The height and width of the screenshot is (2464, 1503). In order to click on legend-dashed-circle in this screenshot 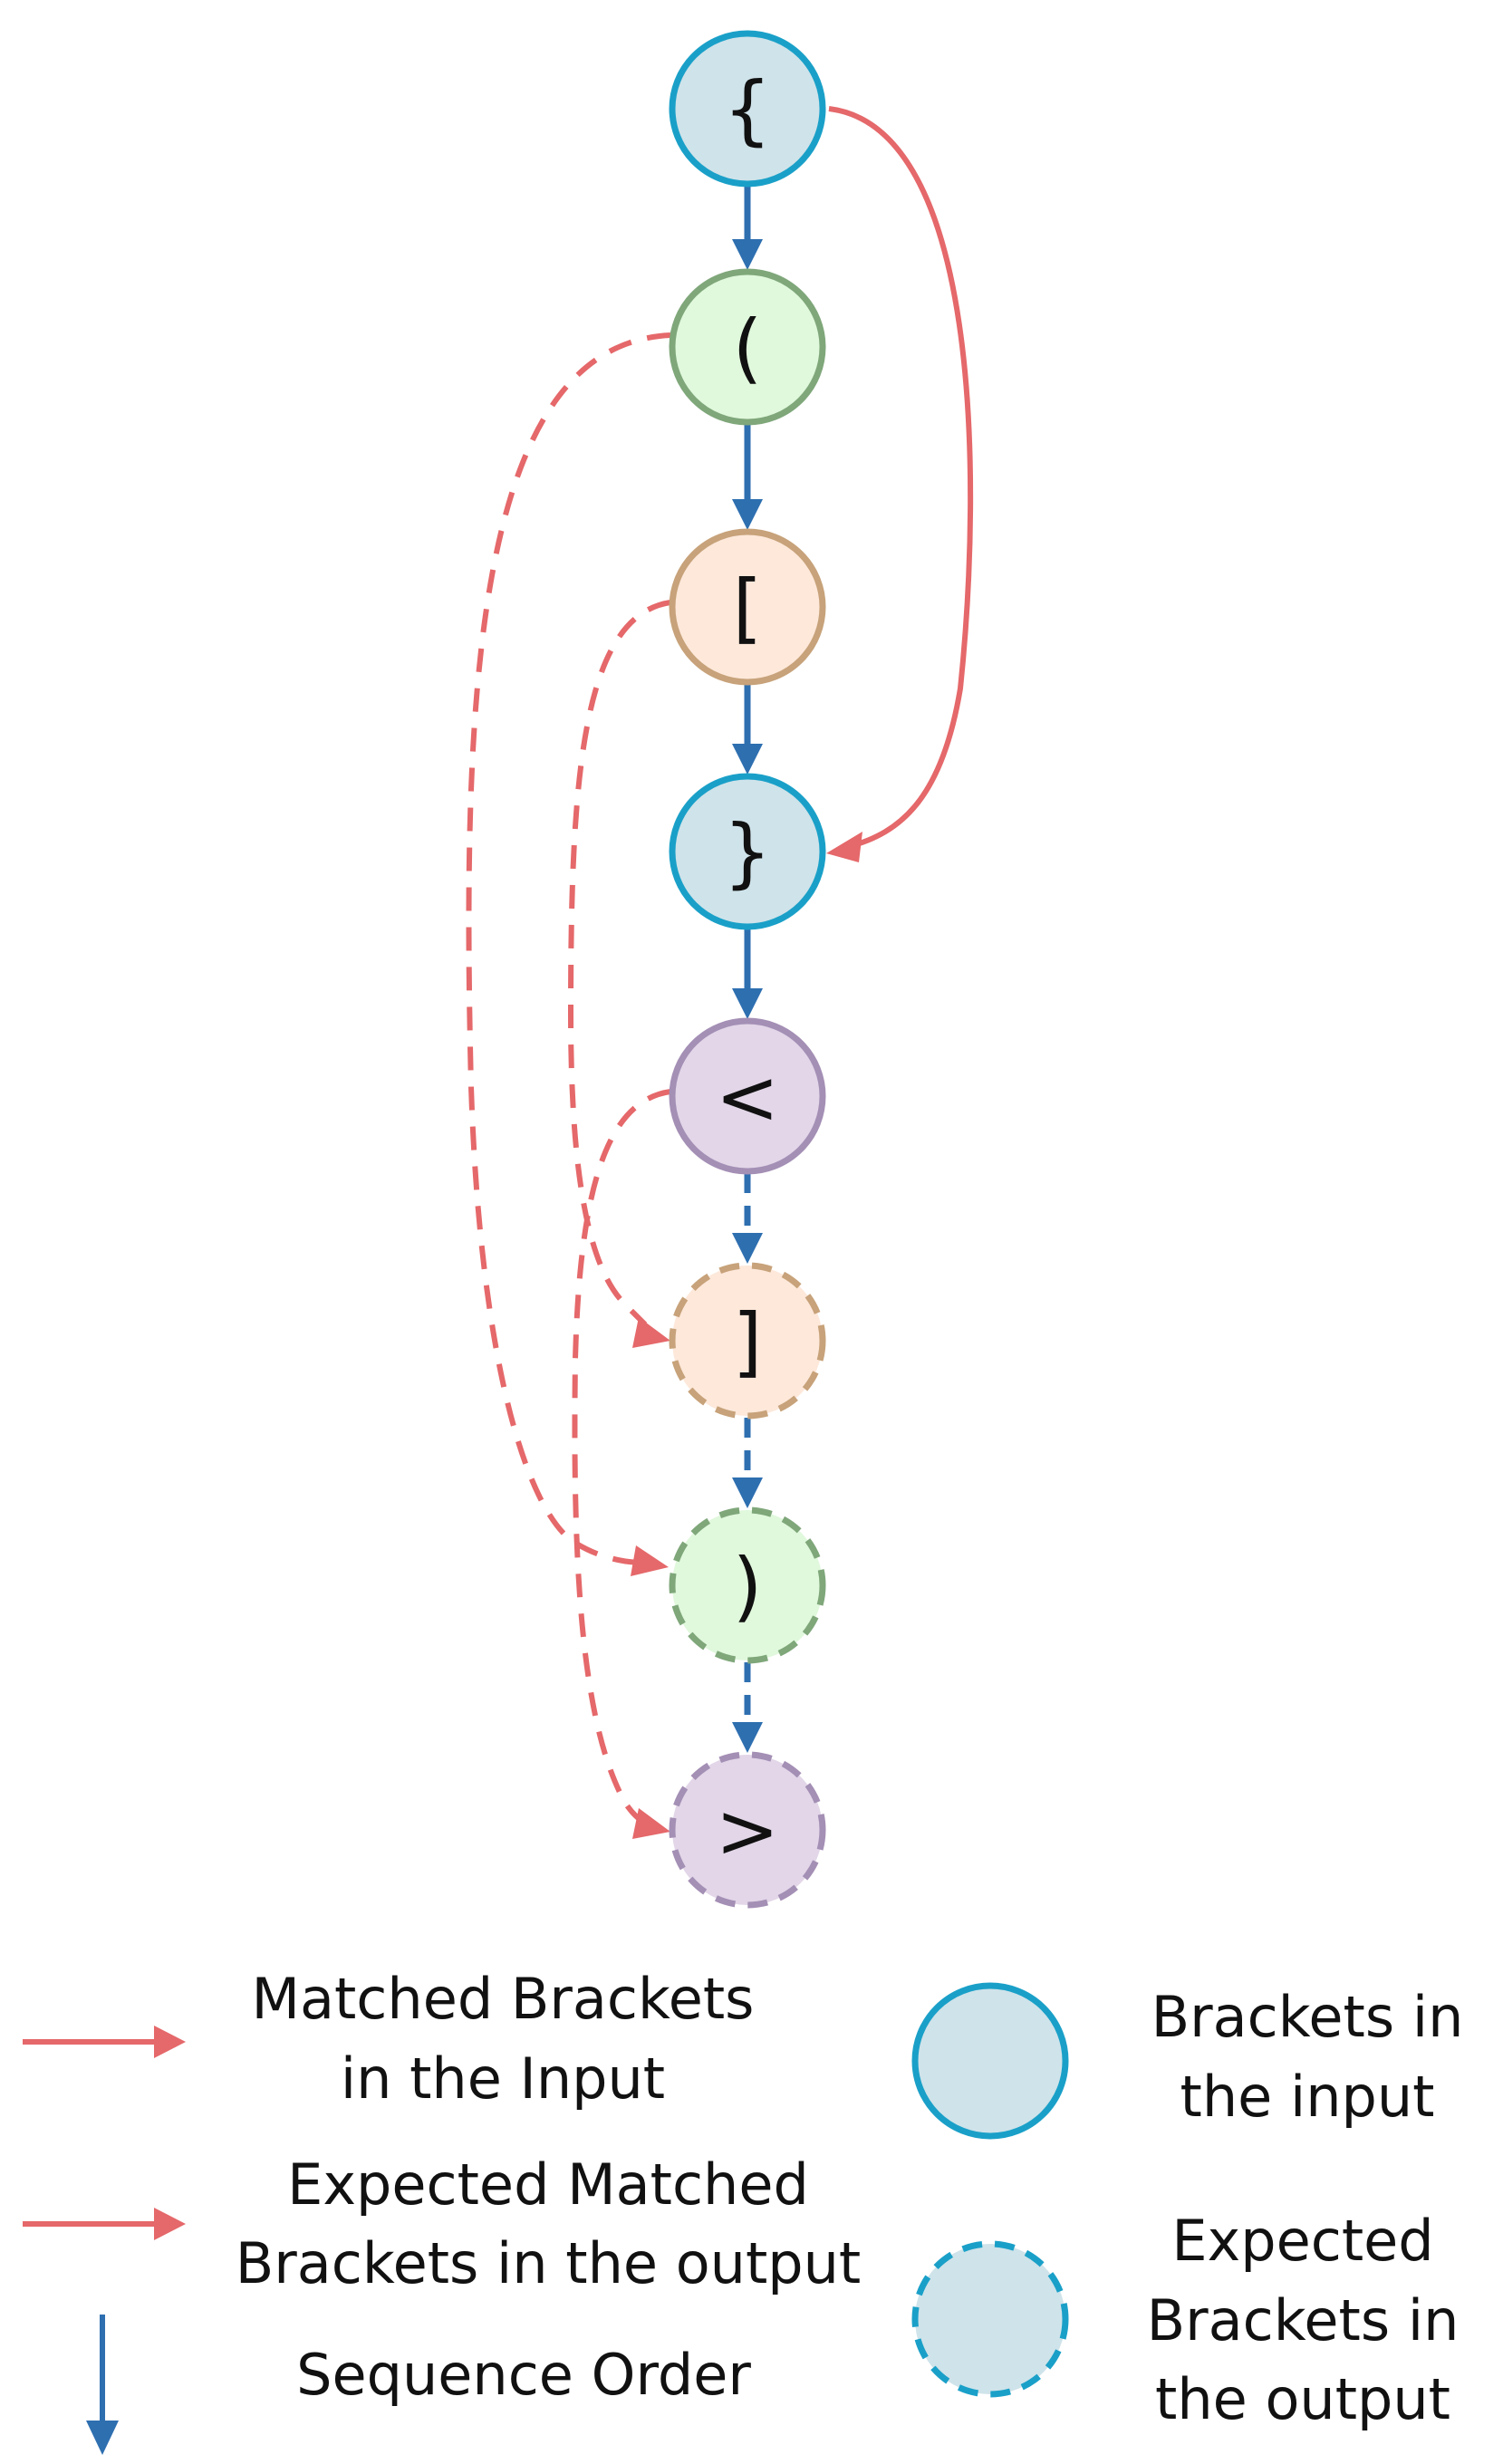, I will do `click(990, 2319)`.